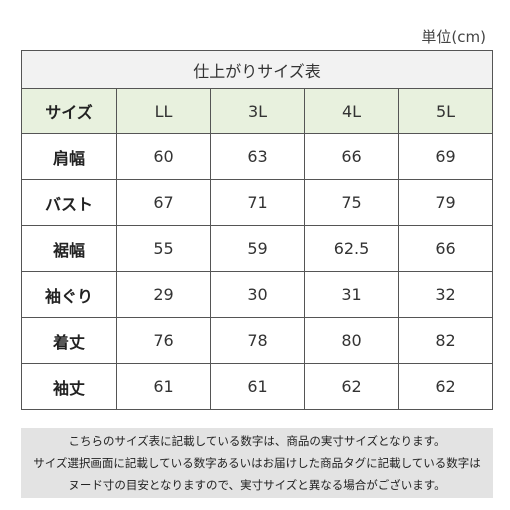 The height and width of the screenshot is (510, 510). I want to click on table-row: 裾幅 55 59 62.5 66, so click(257, 248).